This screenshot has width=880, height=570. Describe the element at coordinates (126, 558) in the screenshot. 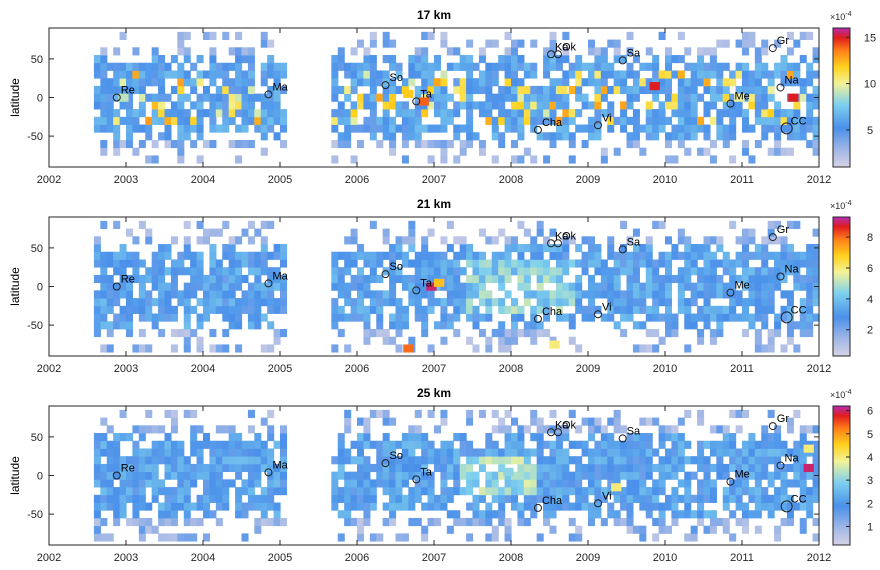

I see `x-tick-label: 2003` at that location.